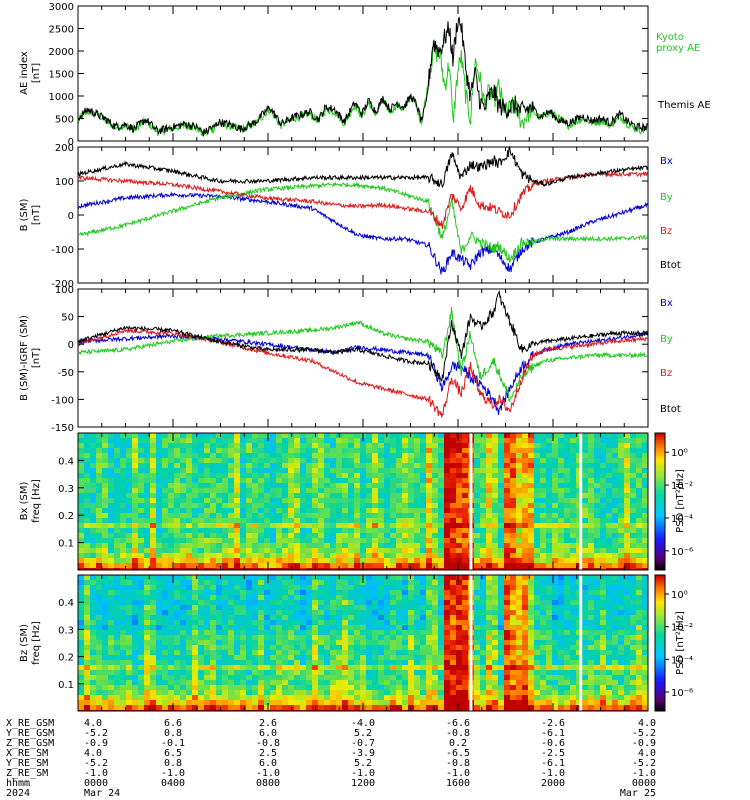 This screenshot has width=750, height=800. Describe the element at coordinates (36, 501) in the screenshot. I see `bx-ylabel-2: freq [Hz]` at that location.